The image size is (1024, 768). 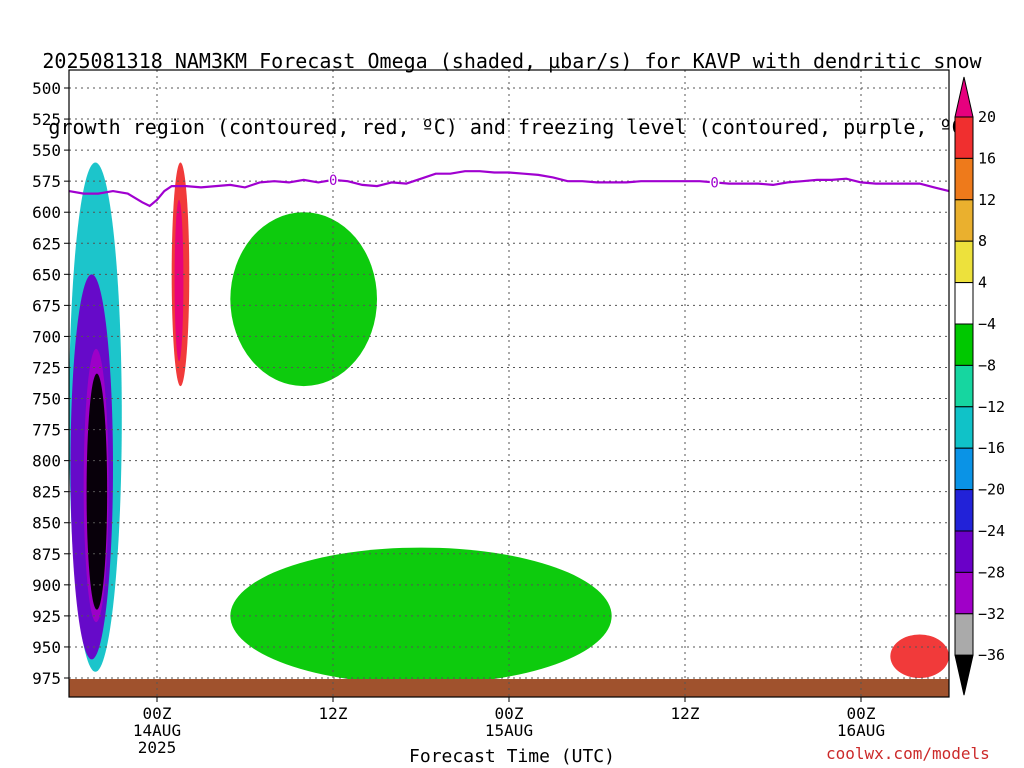 I want to click on y-tick-label: 550, so click(x=46, y=150).